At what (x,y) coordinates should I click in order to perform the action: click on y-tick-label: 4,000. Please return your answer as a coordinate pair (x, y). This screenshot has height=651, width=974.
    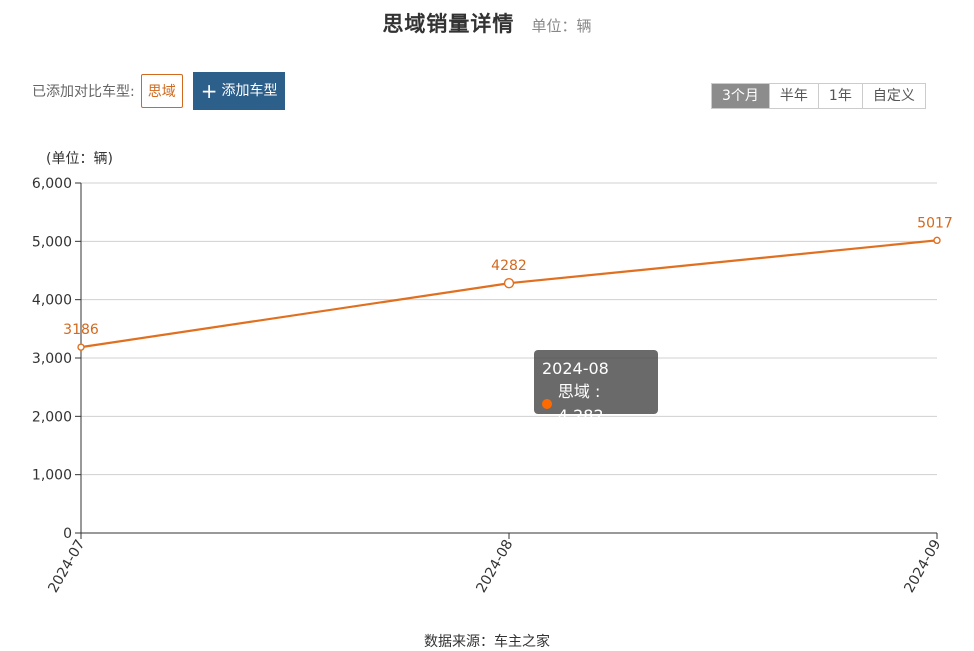
    Looking at the image, I should click on (52, 301).